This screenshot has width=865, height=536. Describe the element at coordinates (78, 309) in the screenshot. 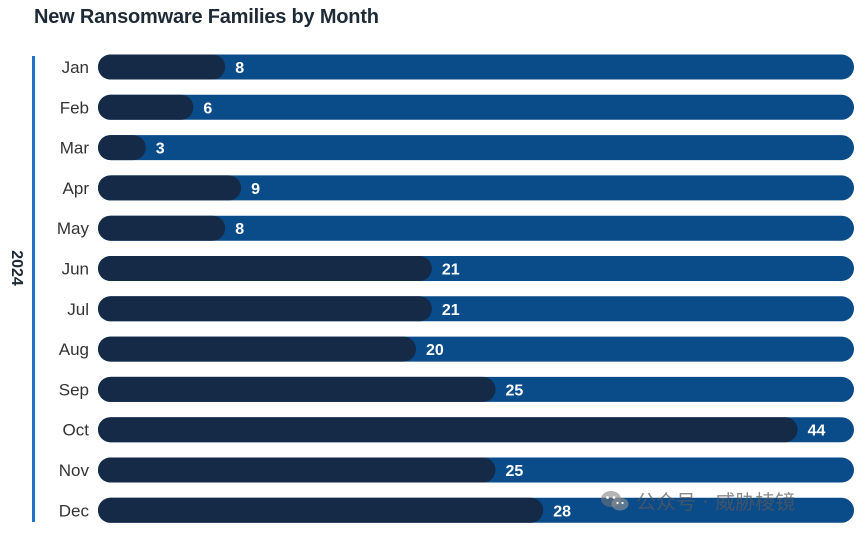

I see `month-label: Jul` at that location.